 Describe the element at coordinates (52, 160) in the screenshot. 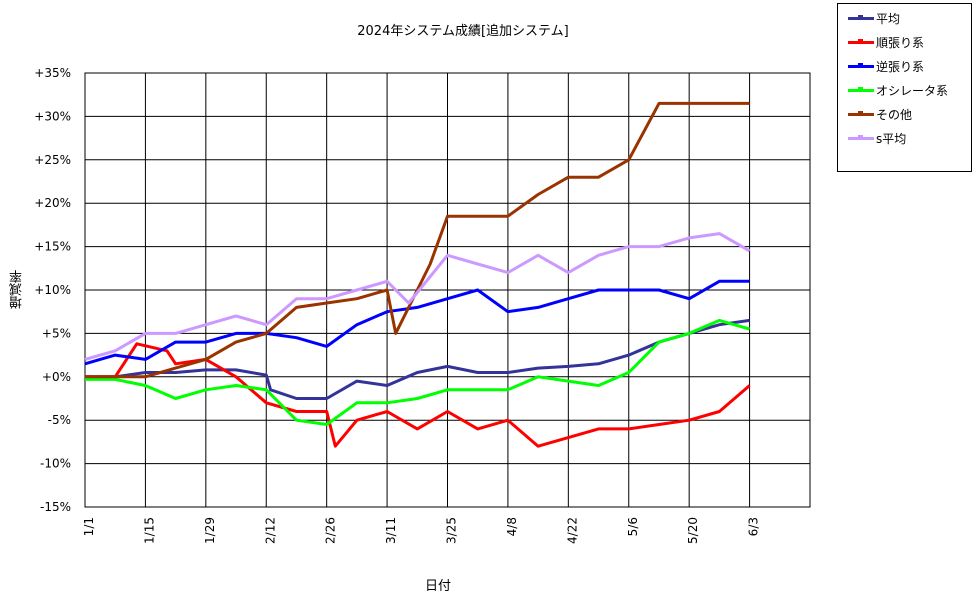

I see `y-tick-label: +25%` at that location.